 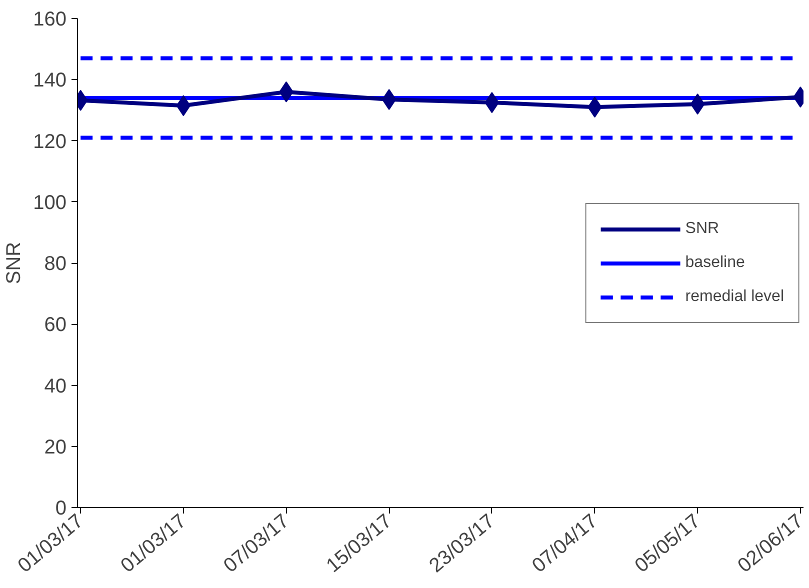 What do you see at coordinates (715, 263) in the screenshot?
I see `legend-label: baseline` at bounding box center [715, 263].